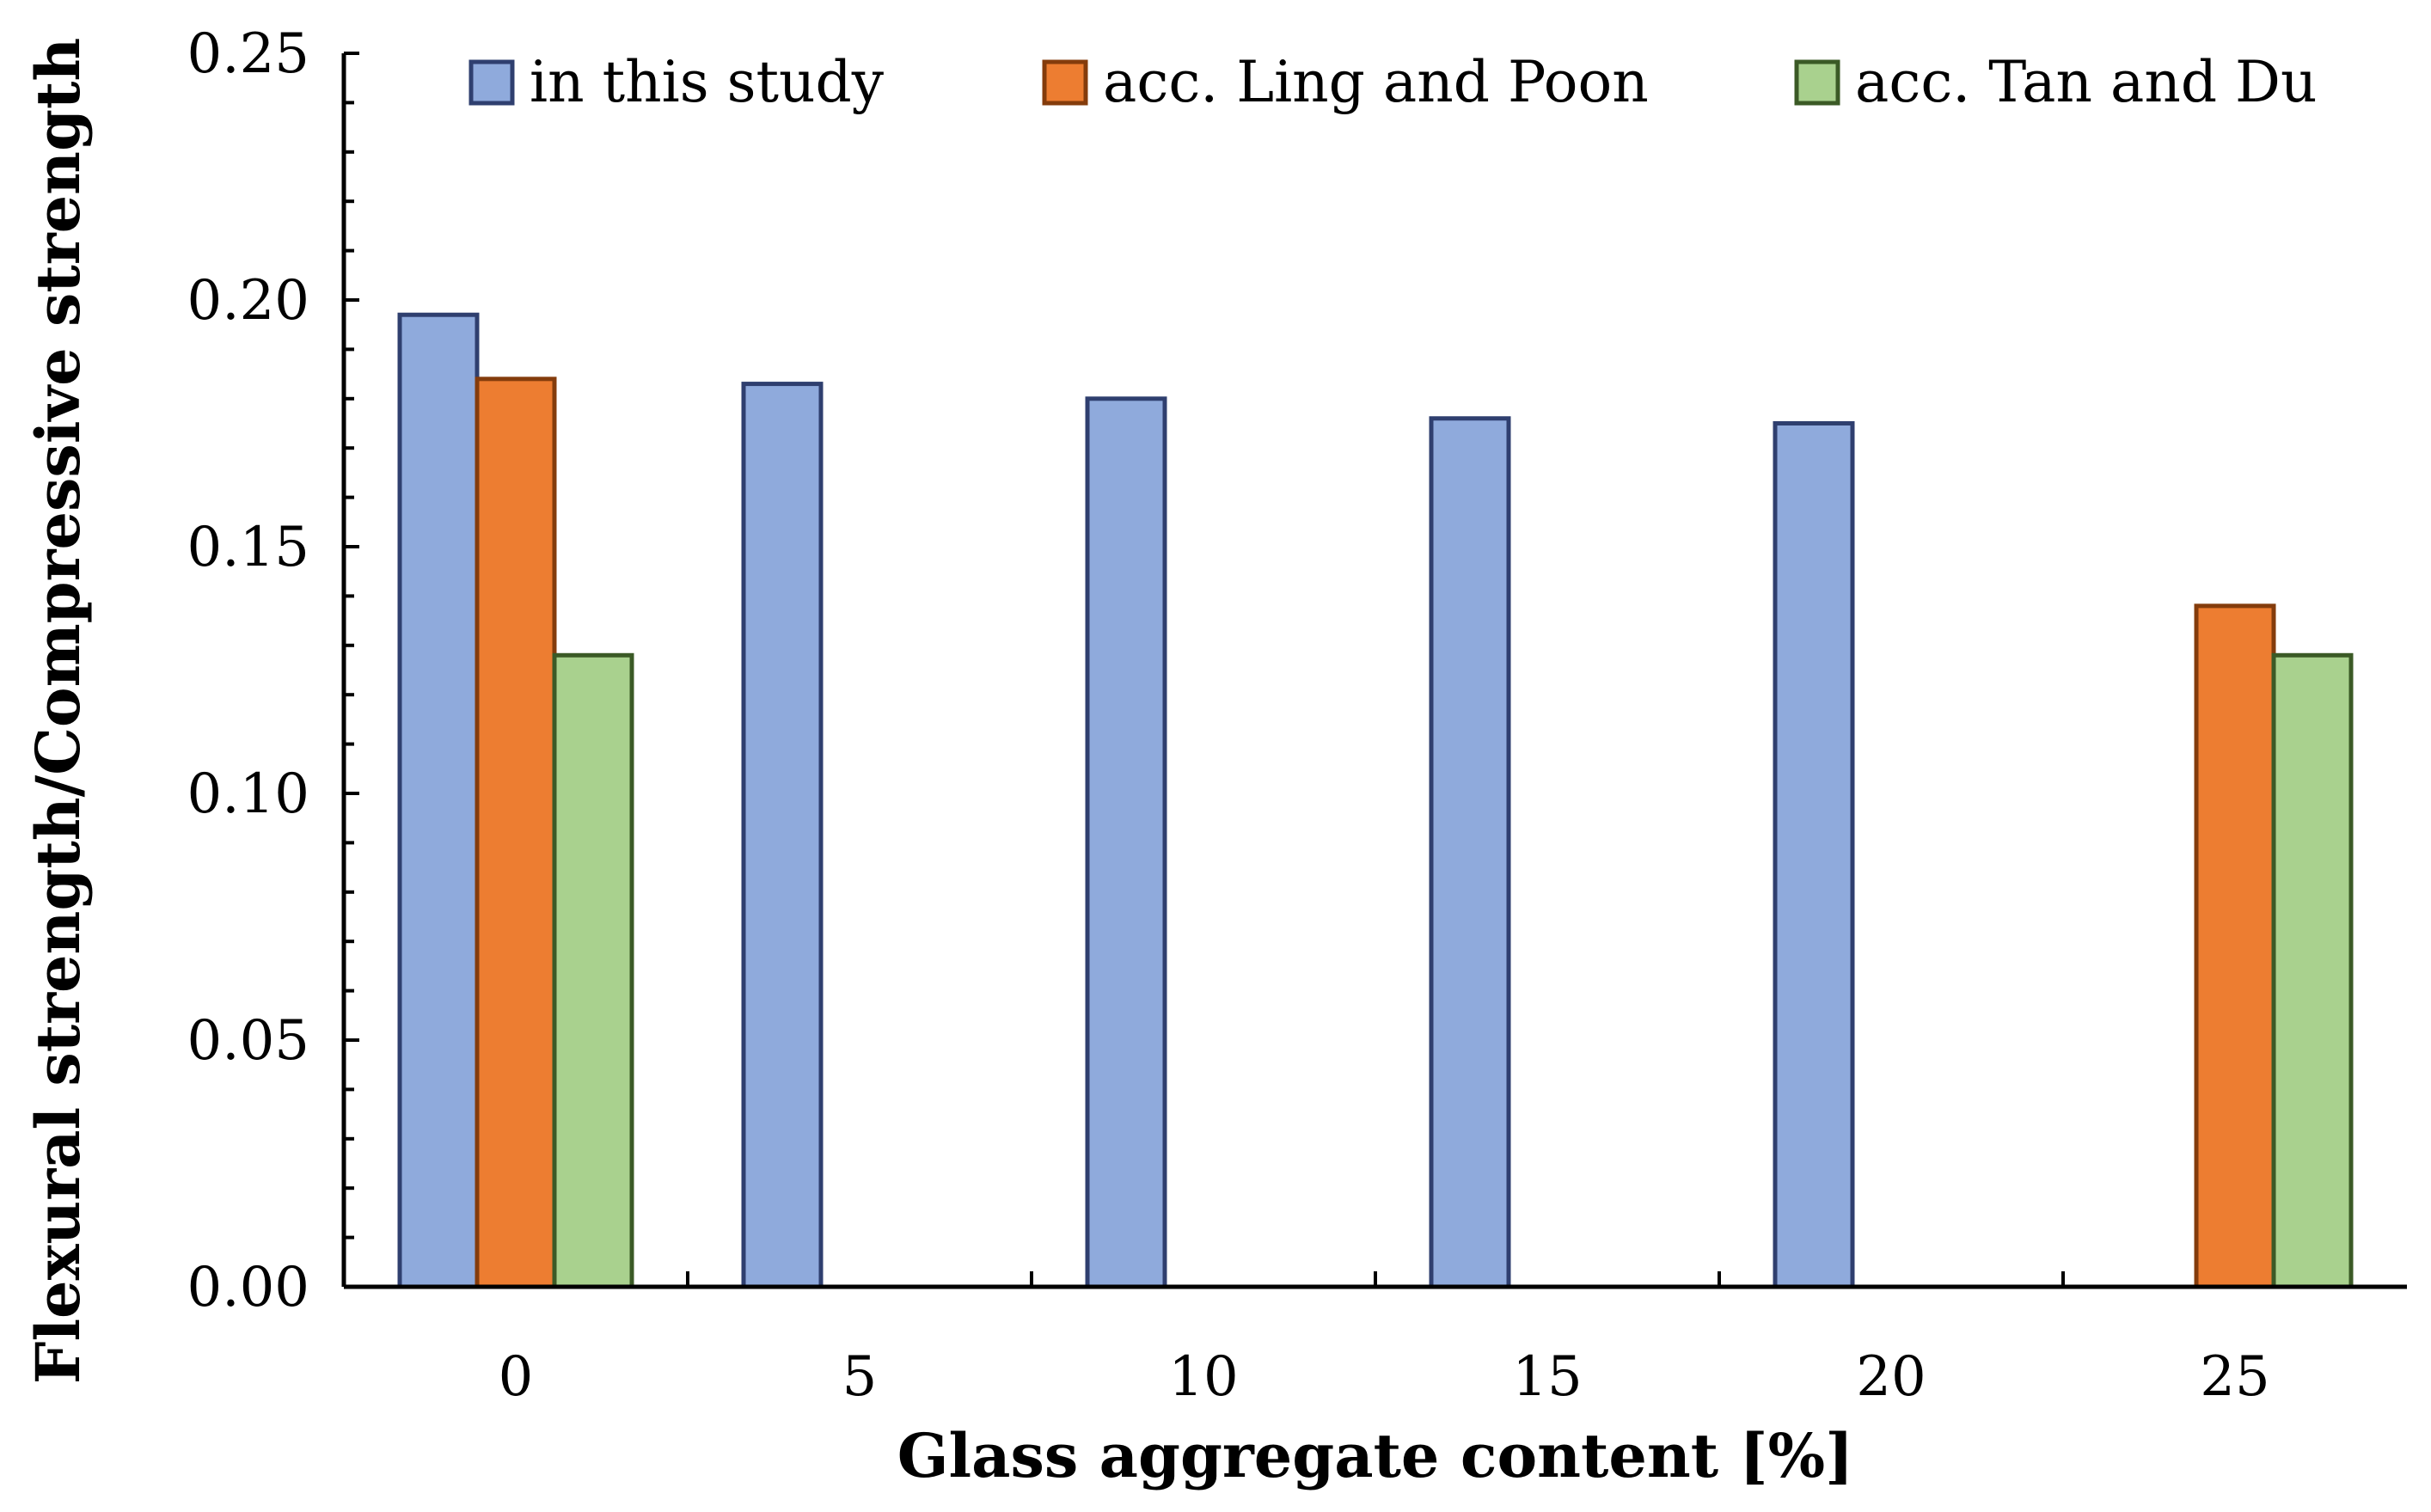  I want to click on x-tick-label: 15, so click(1547, 1377).